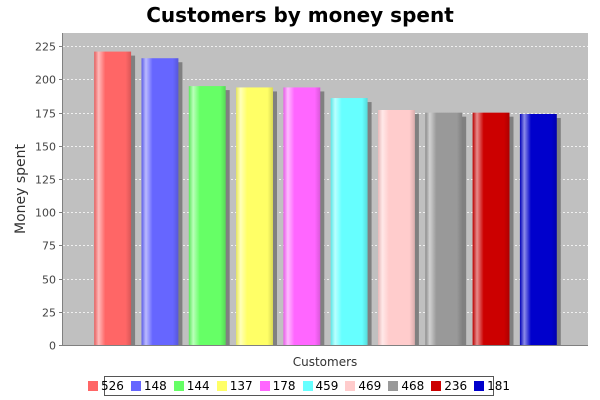 This screenshot has width=600, height=400. I want to click on legend-label: 148, so click(155, 386).